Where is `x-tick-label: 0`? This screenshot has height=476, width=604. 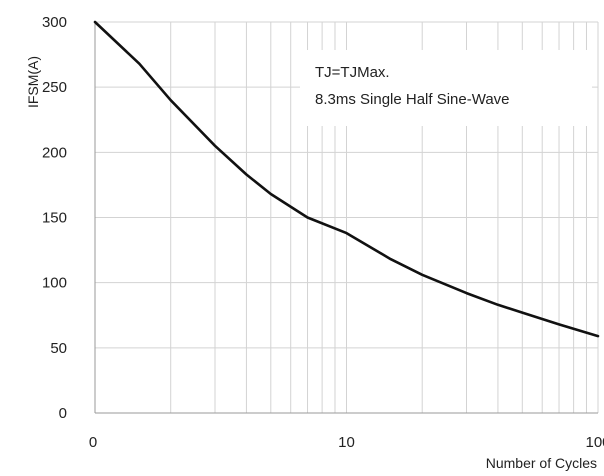
x-tick-label: 0 is located at coordinates (93, 442).